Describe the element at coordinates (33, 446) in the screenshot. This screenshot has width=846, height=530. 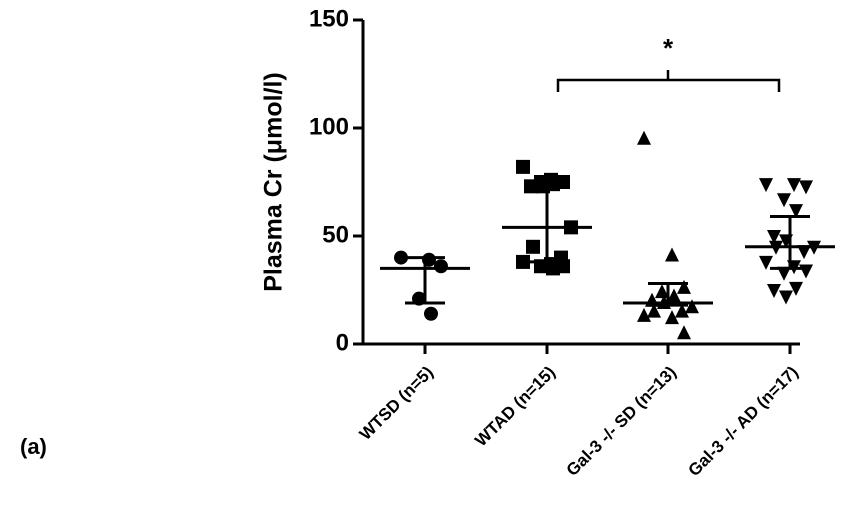
I see `panel-label: (a)` at that location.